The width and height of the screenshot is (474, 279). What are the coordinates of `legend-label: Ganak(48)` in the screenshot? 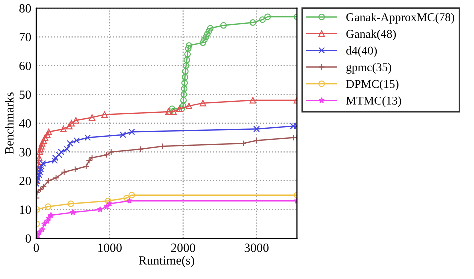 It's located at (371, 35).